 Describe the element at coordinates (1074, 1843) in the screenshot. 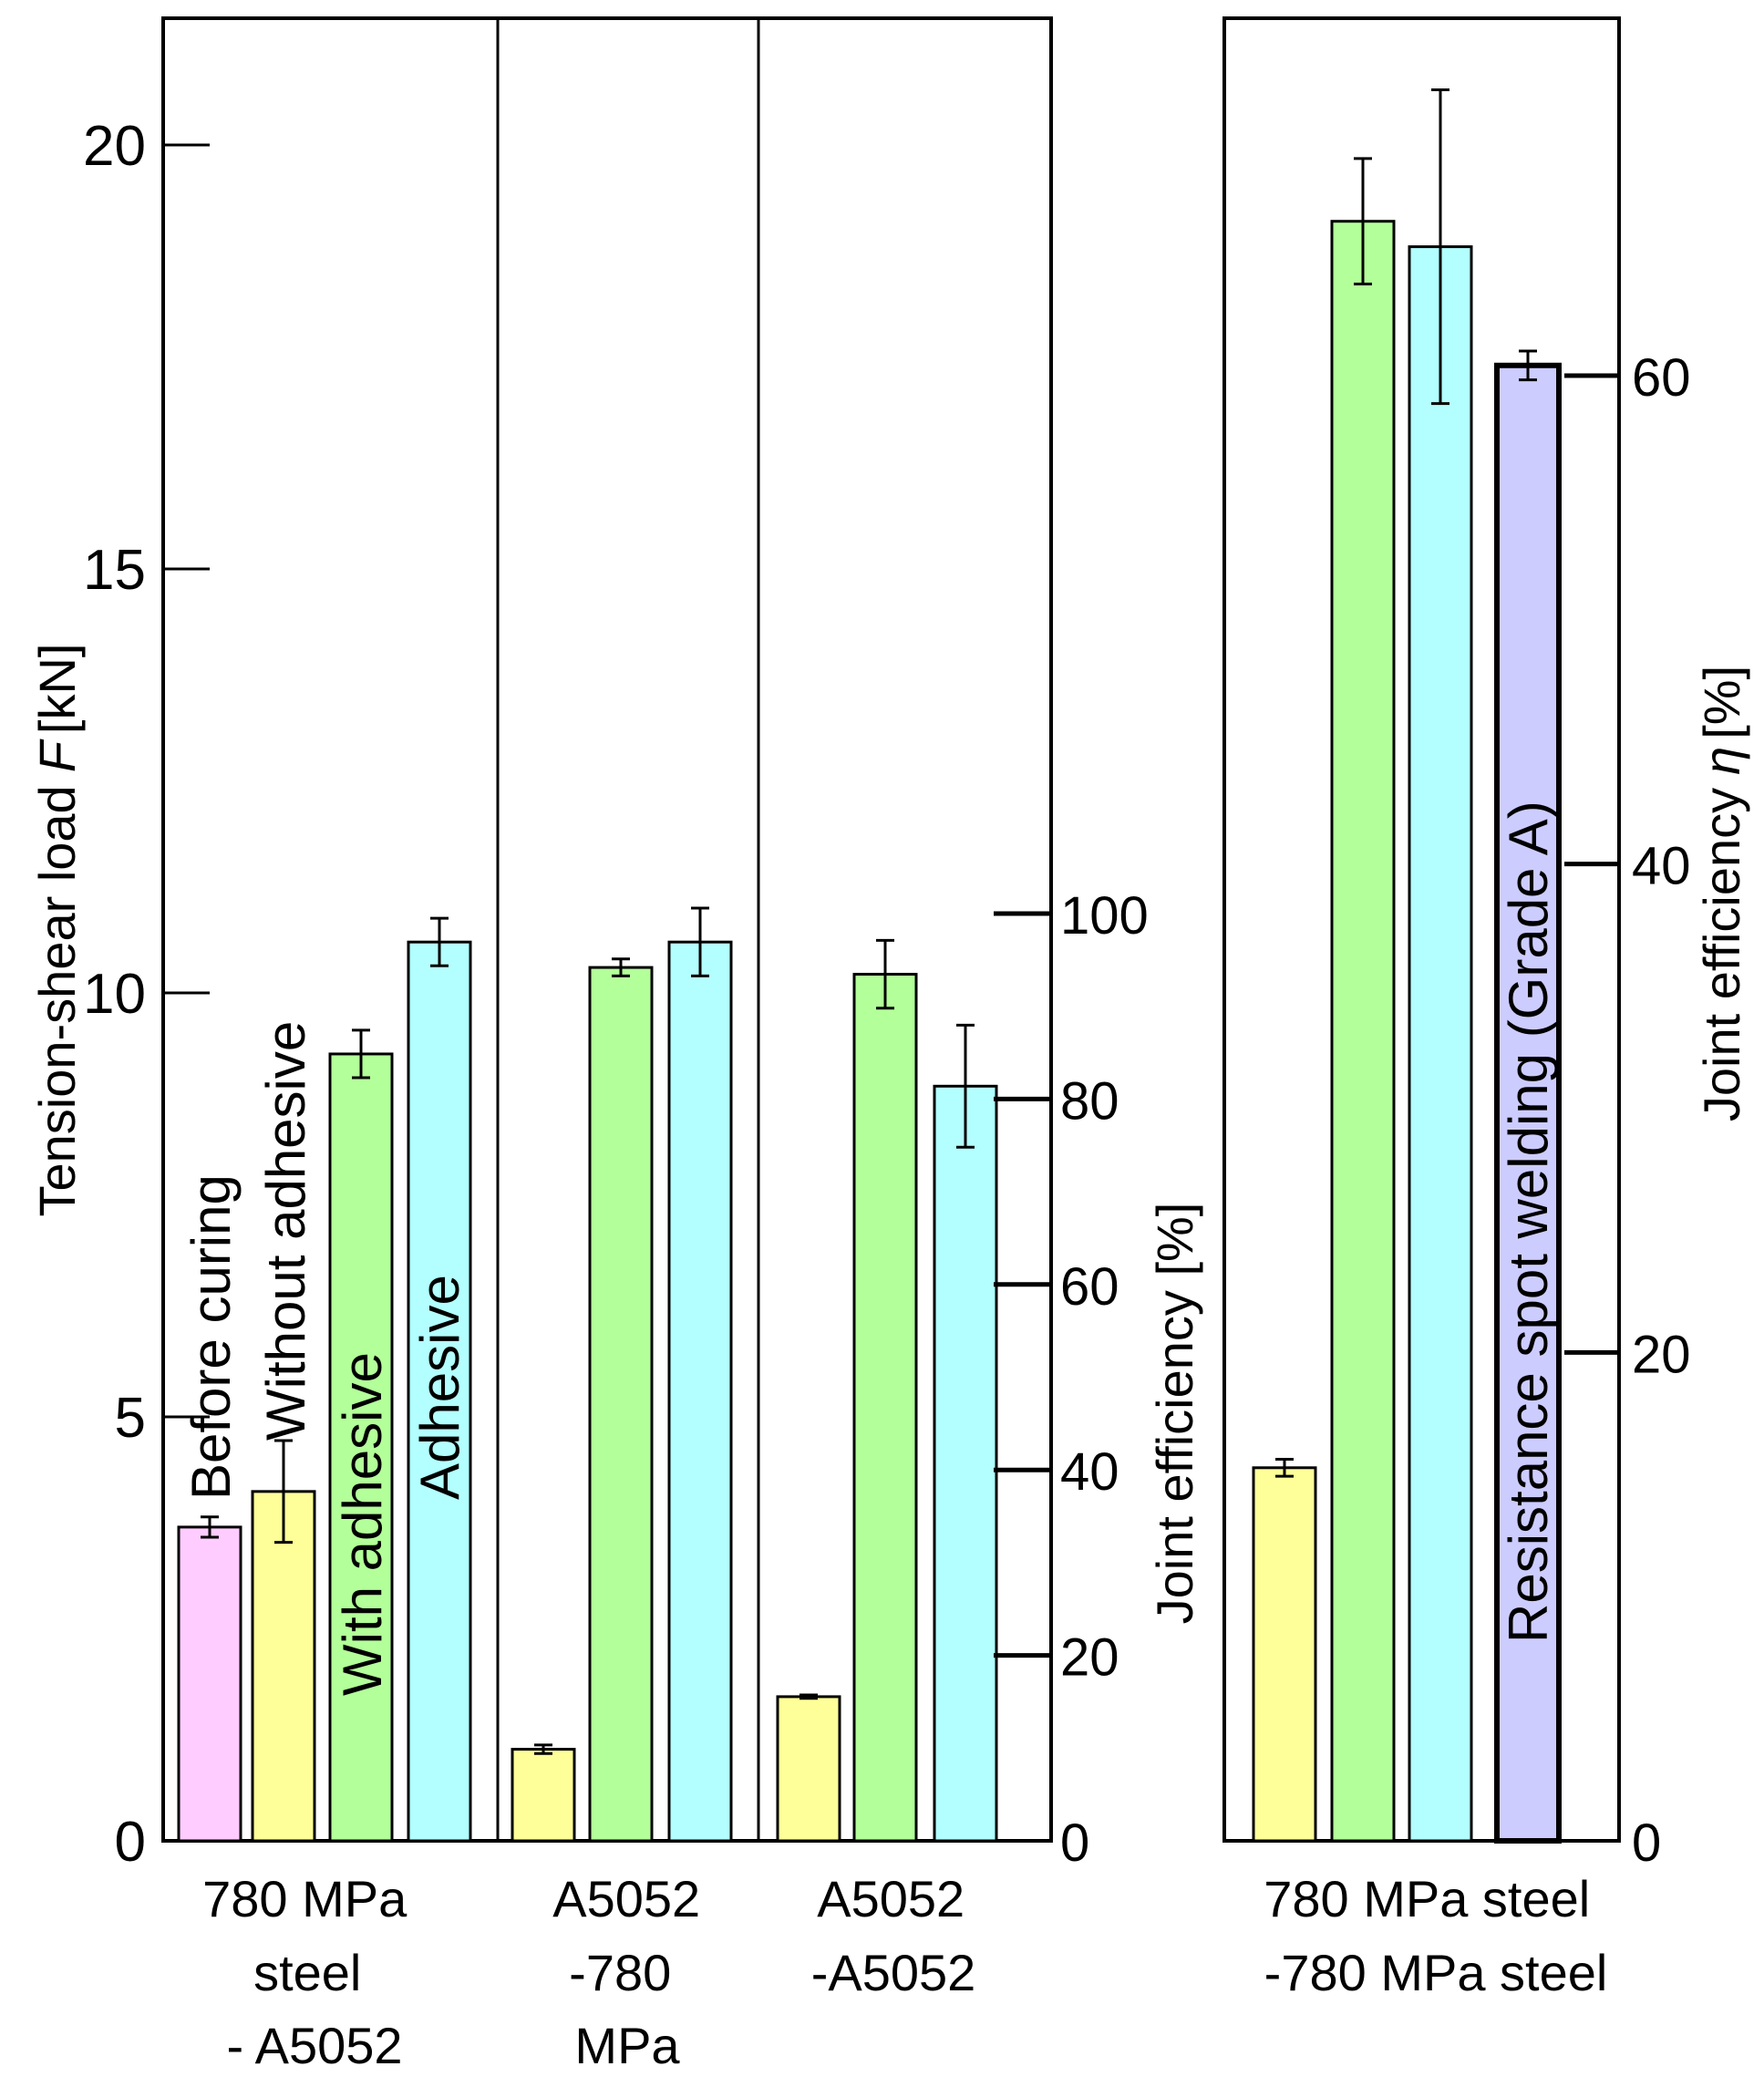

I see `efficiency-tick-label: 0` at that location.